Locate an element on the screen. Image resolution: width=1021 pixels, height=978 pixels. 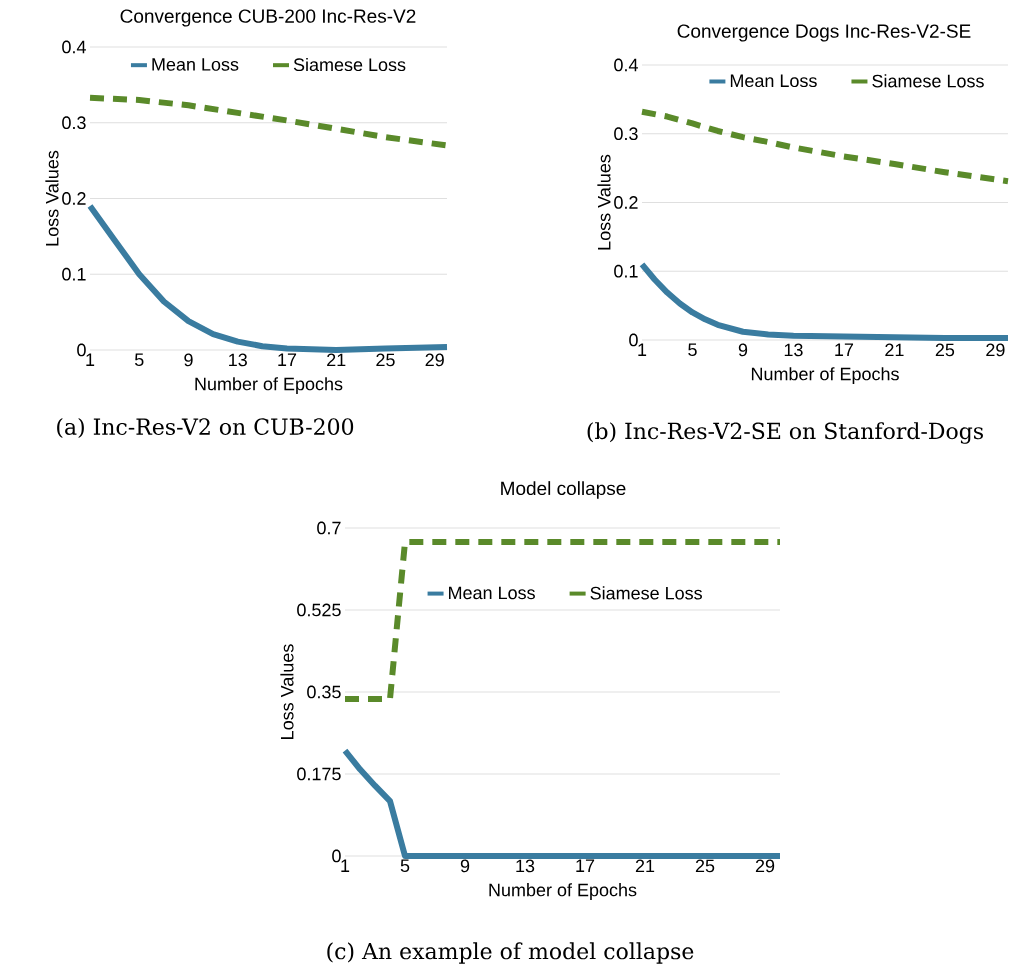
chart-title: Convergence CUB-200 Inc-Res-V2 is located at coordinates (268, 18).